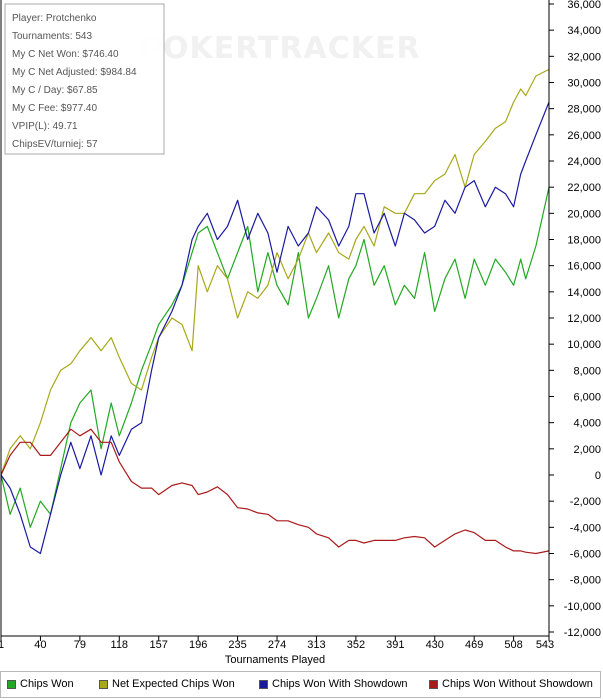 This screenshot has height=700, width=603. What do you see at coordinates (474, 645) in the screenshot?
I see `x-tick-label: 469` at bounding box center [474, 645].